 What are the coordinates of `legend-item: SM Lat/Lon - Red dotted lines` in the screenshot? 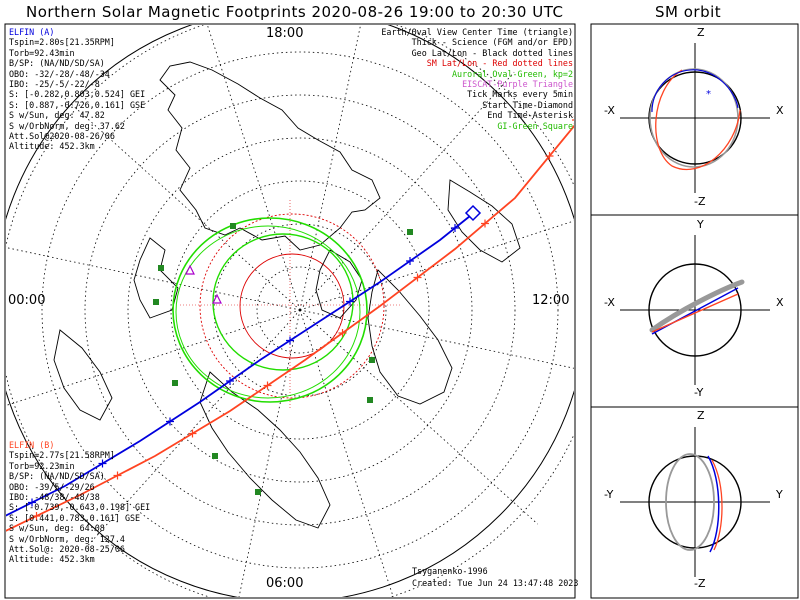 It's located at (499, 63).